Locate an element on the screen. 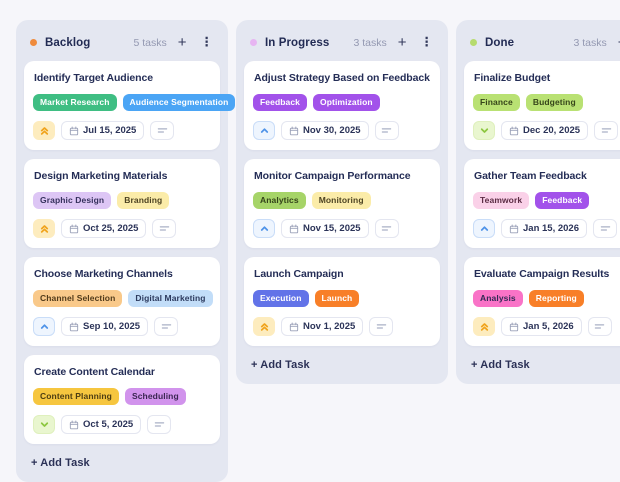  task-tag: Digital Marketing is located at coordinates (170, 298).